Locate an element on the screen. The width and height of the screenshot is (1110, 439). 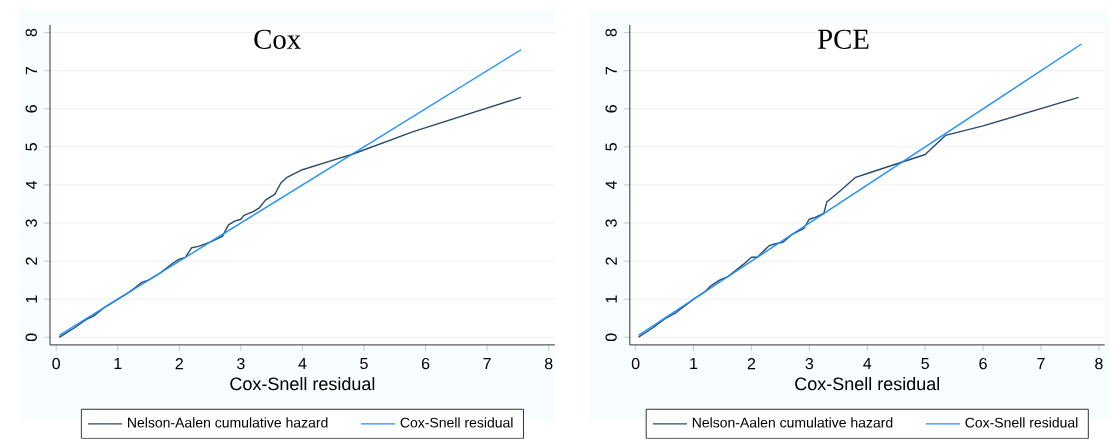
chart-title: Cox is located at coordinates (277, 39).